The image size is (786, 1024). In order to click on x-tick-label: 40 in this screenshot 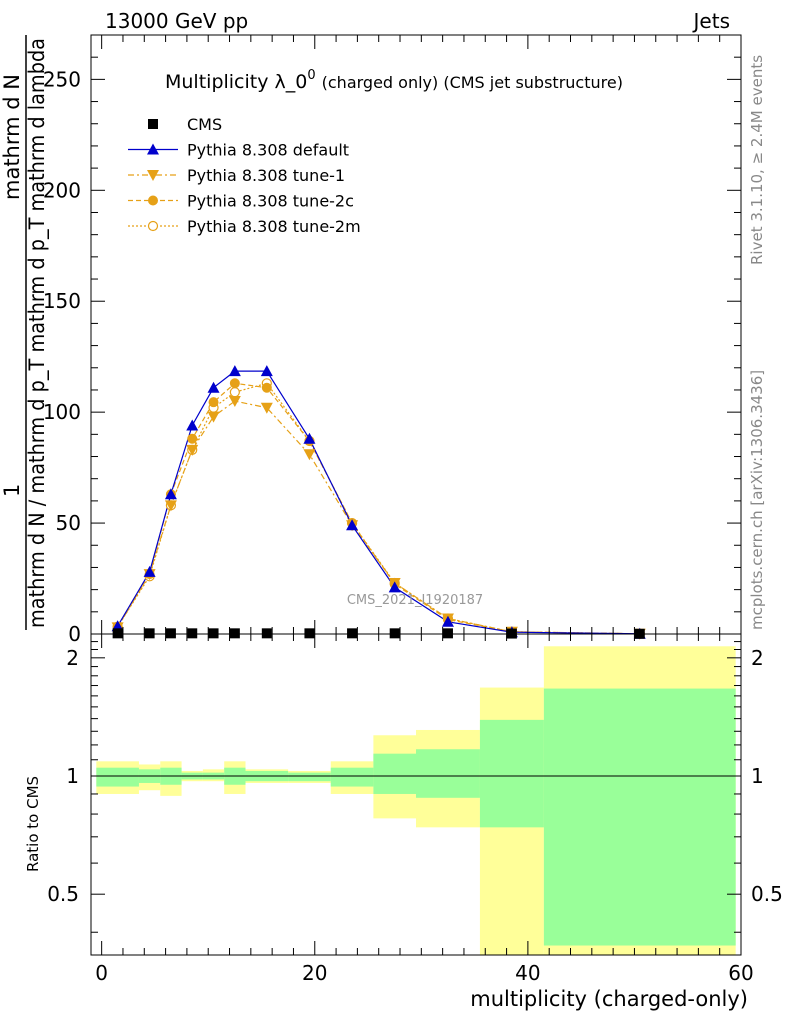, I will do `click(527, 973)`.